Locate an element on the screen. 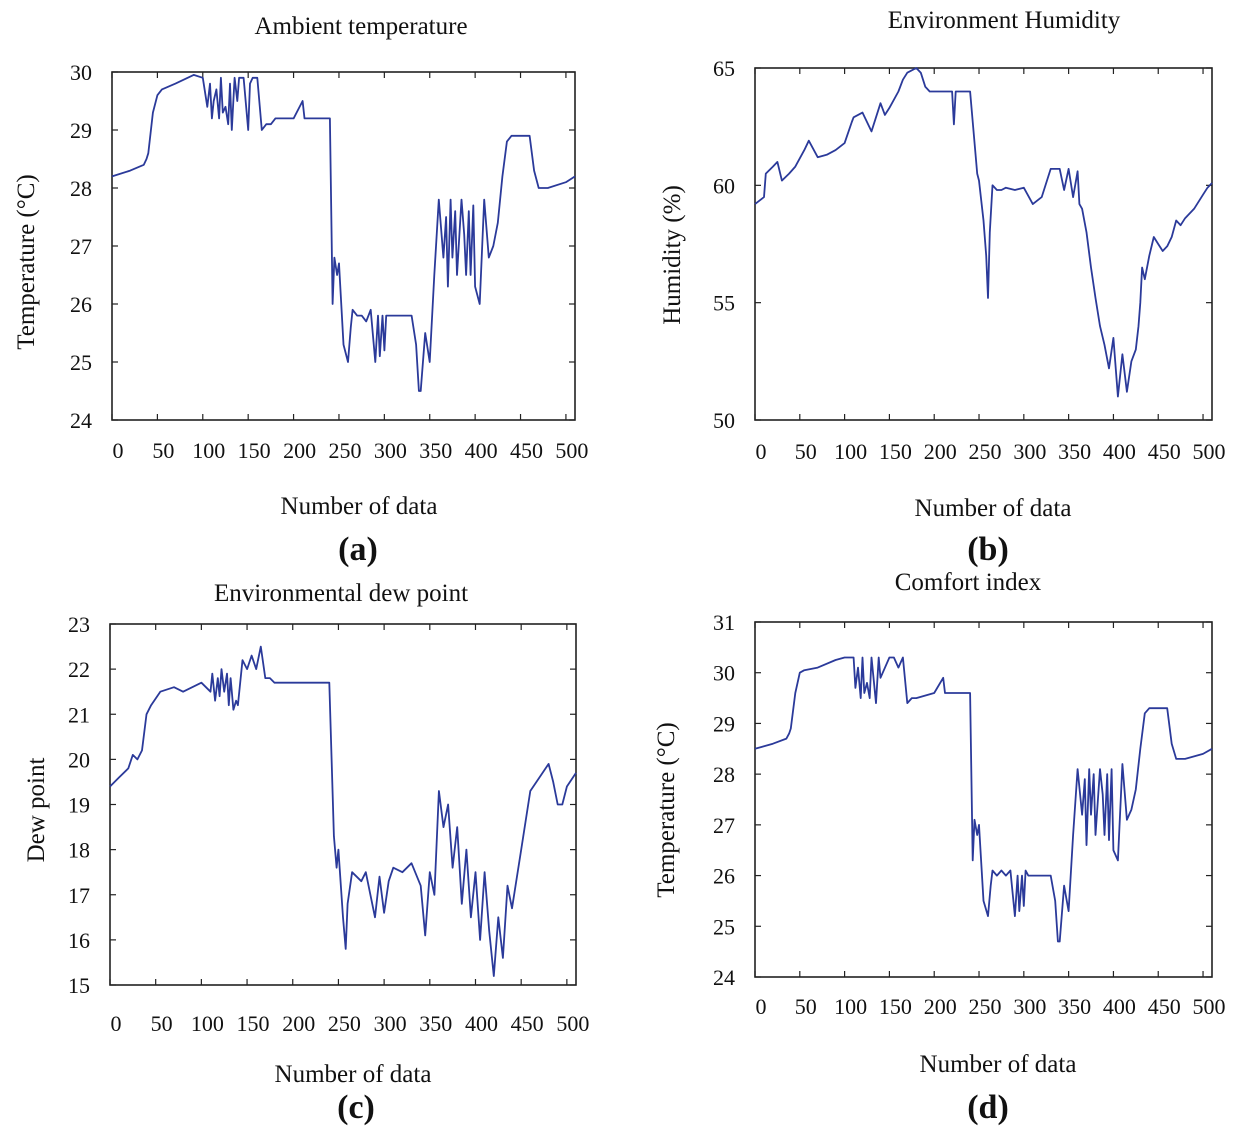  panel-d-title: Comfort index is located at coordinates (968, 582).